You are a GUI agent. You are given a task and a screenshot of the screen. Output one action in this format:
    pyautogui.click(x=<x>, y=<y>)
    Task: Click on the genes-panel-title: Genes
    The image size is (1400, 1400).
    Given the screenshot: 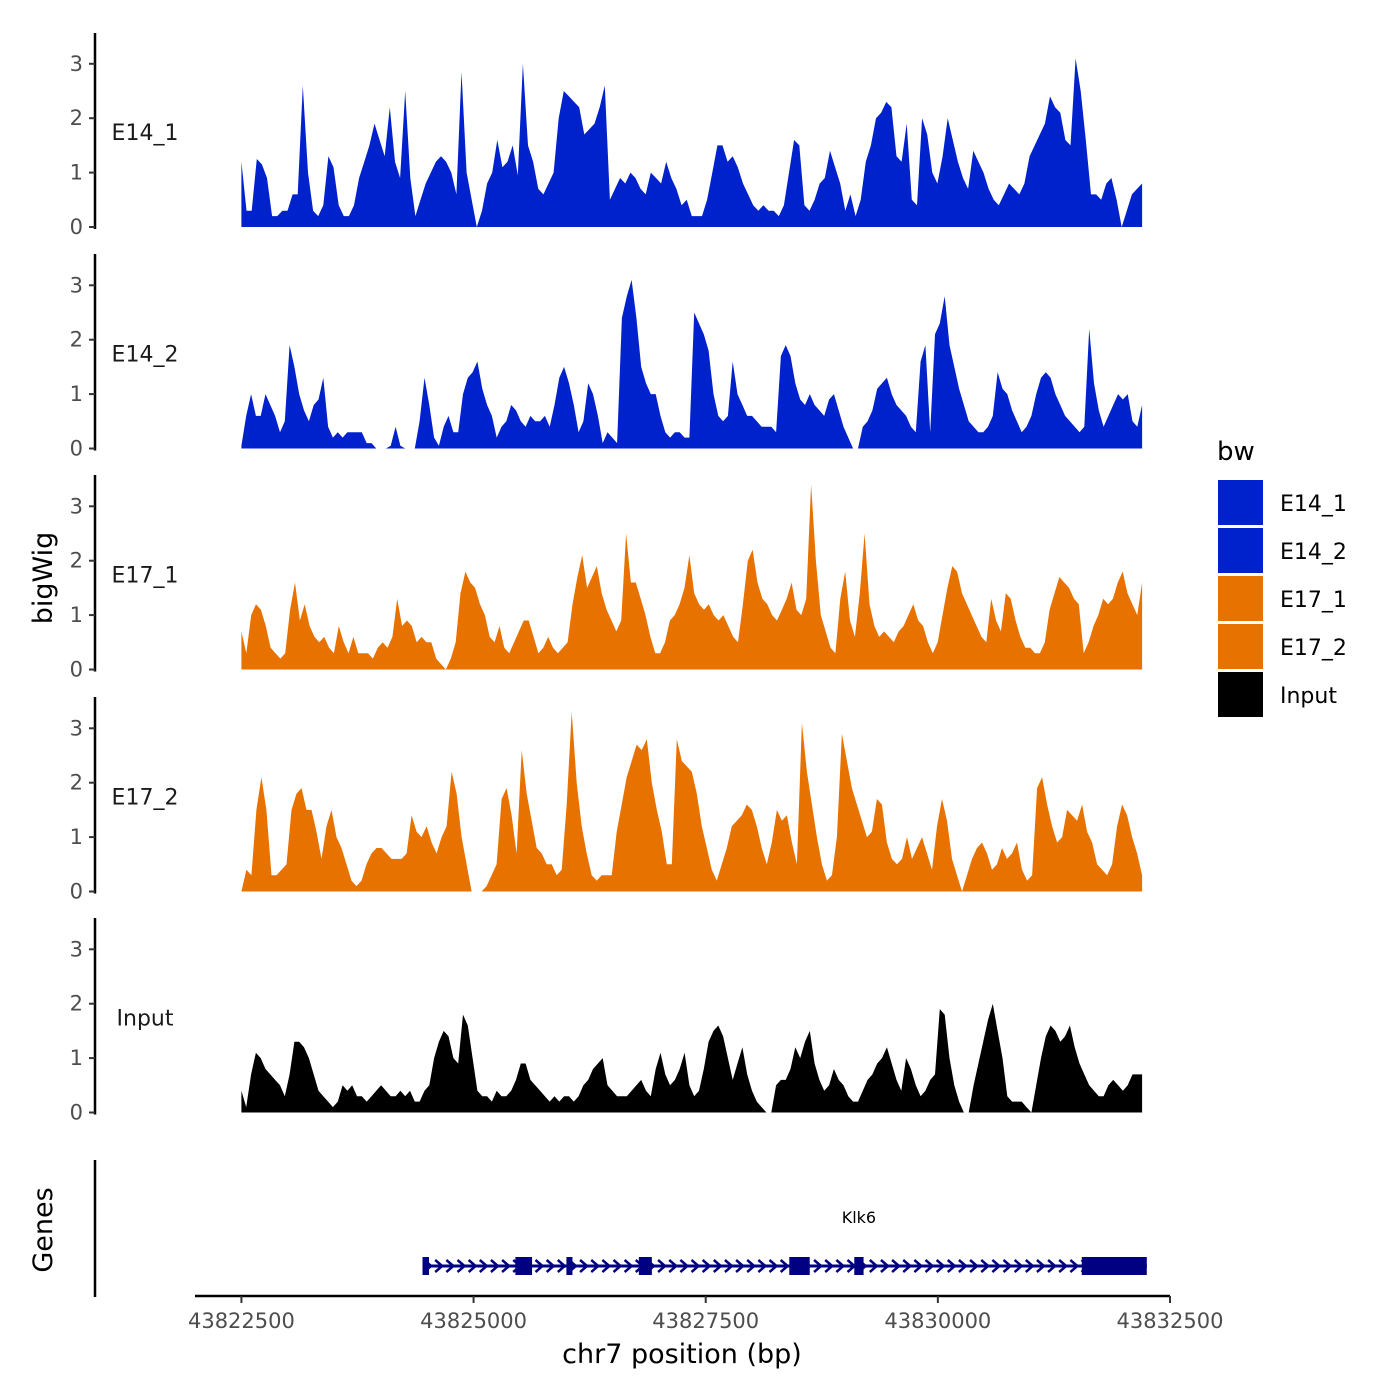 What is the action you would take?
    pyautogui.click(x=43, y=1229)
    